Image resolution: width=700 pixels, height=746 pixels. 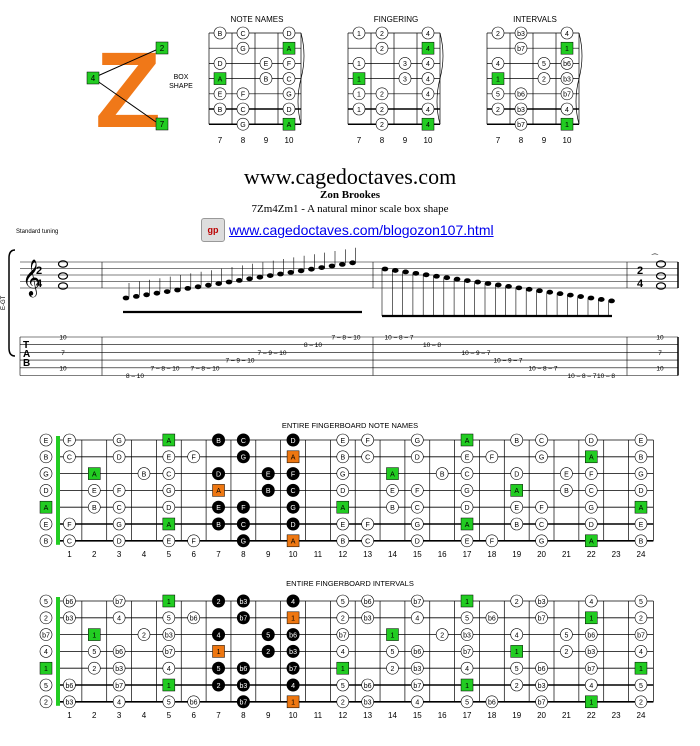 What do you see at coordinates (69, 554) in the screenshot?
I see `board-fret-number: 1` at bounding box center [69, 554].